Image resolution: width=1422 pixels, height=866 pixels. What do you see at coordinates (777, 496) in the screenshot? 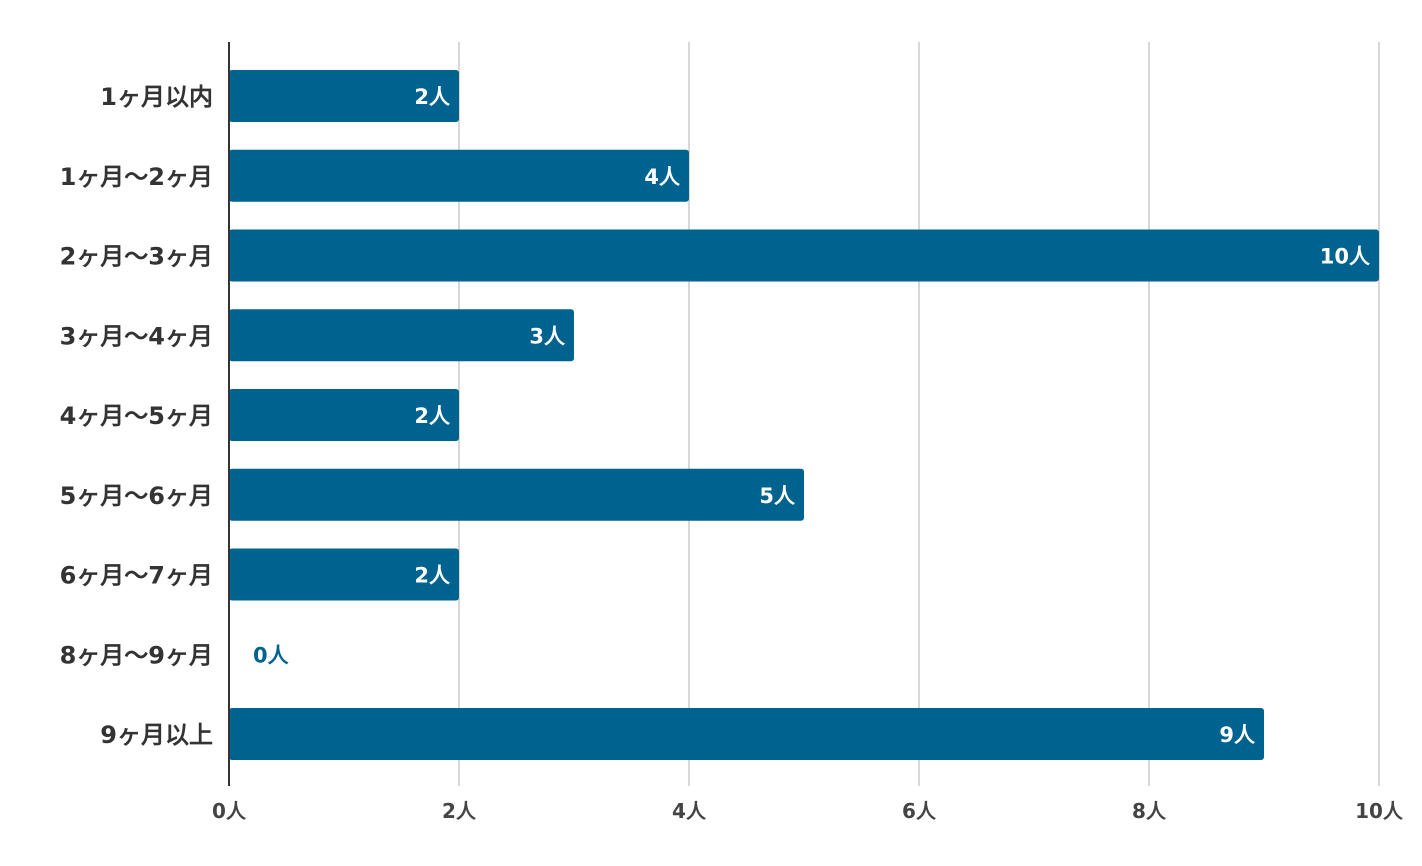
I see `data-label: 5人` at bounding box center [777, 496].